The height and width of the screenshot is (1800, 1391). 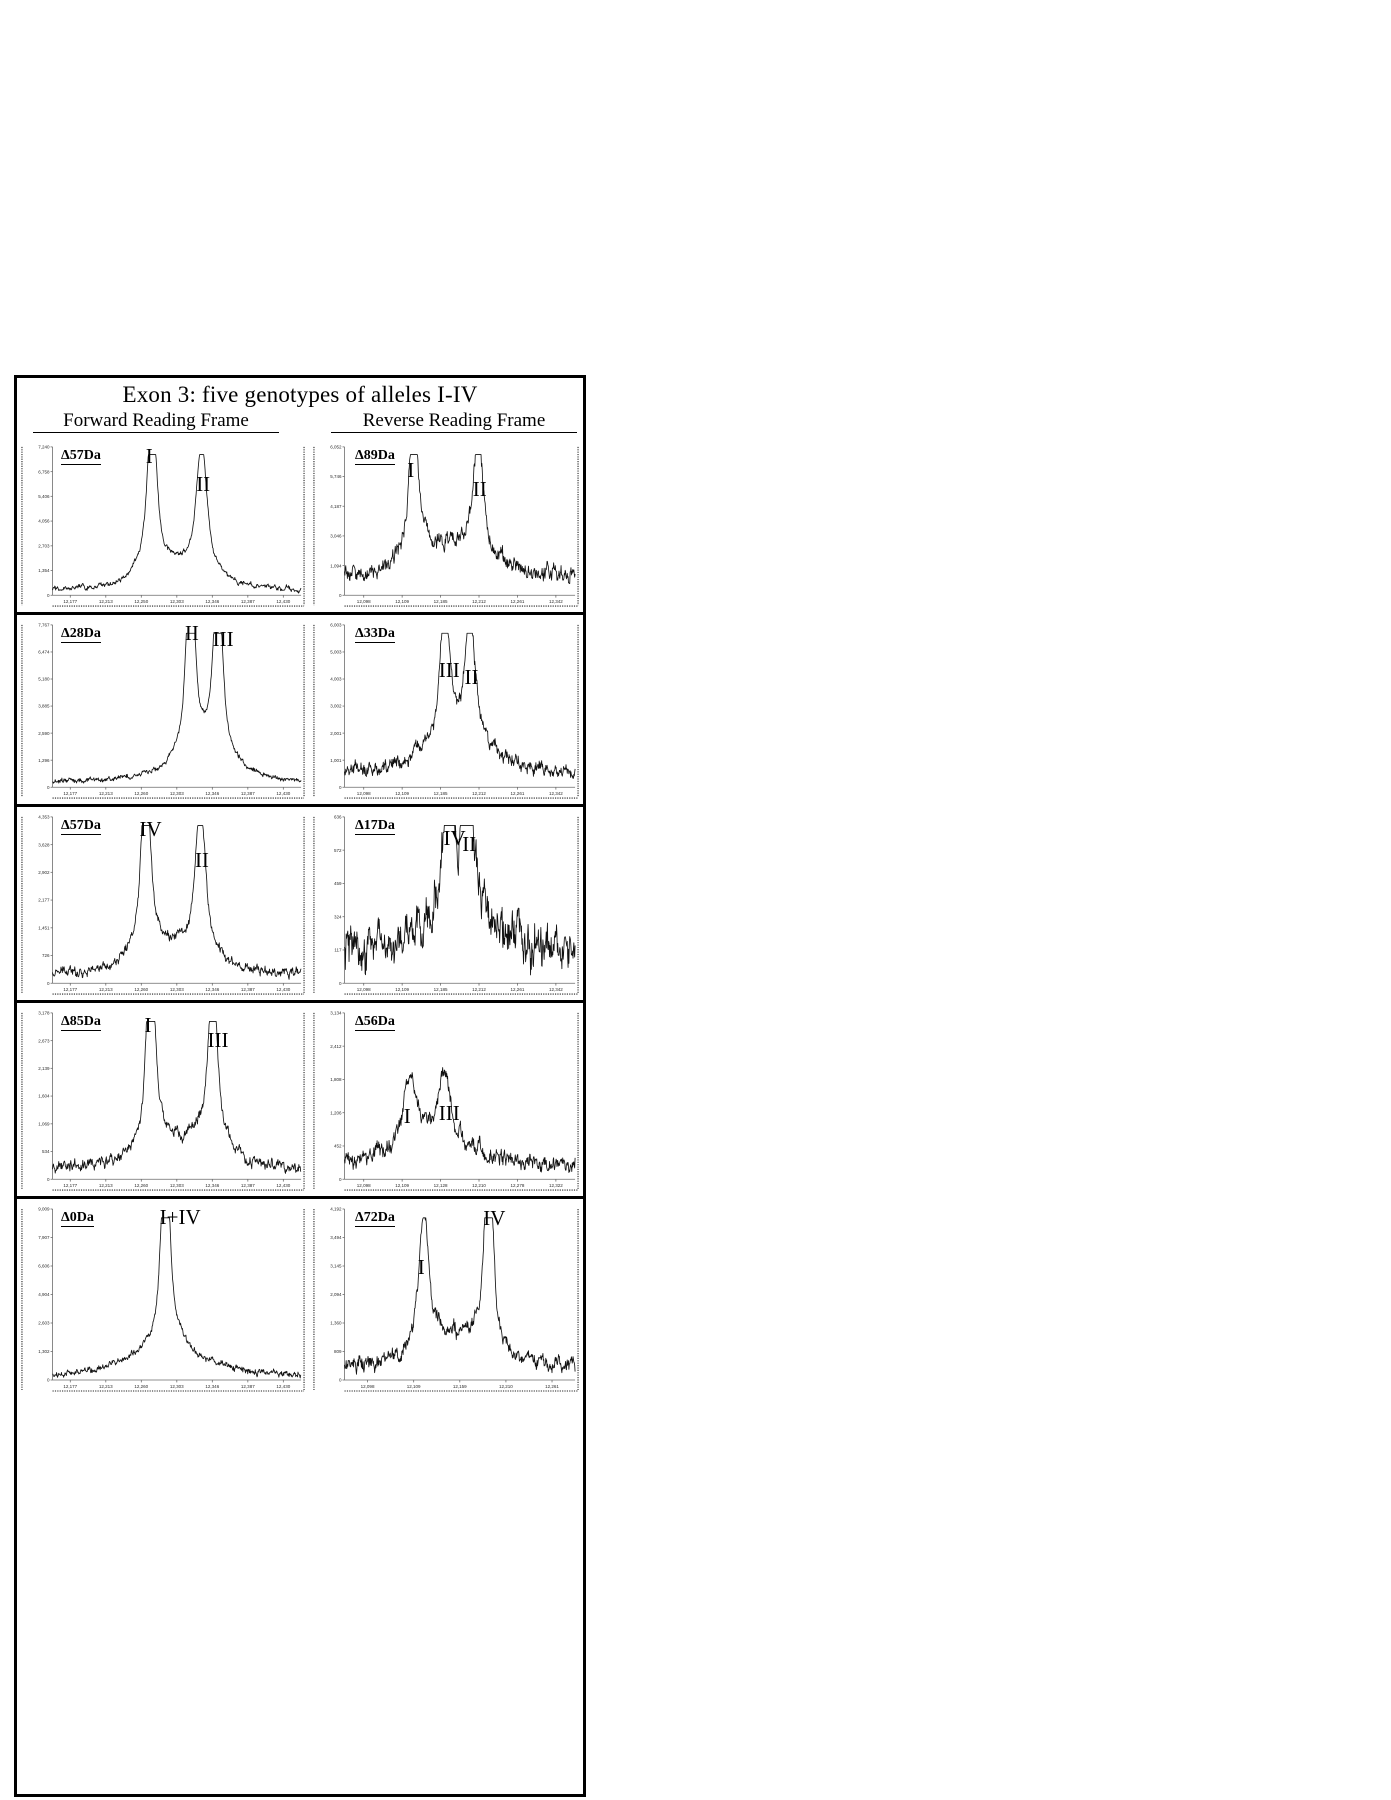 I want to click on peak-label-IV: IV, so click(x=454, y=837).